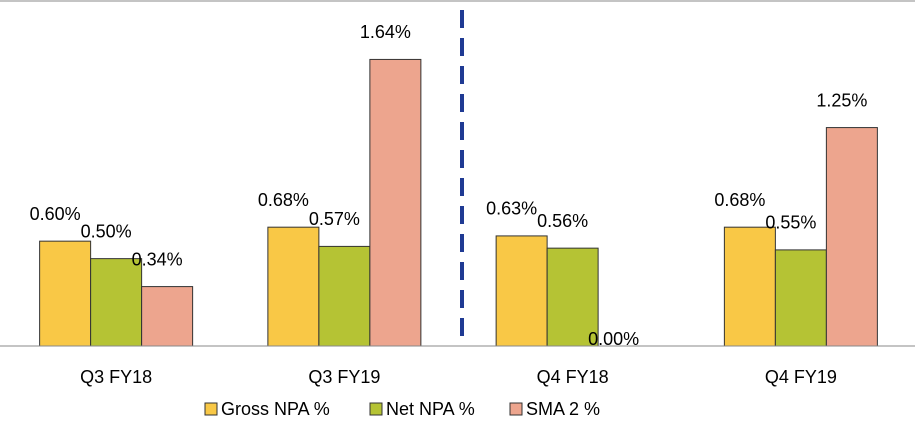  What do you see at coordinates (573, 377) in the screenshot?
I see `x-tick-label: Q4 FY18` at bounding box center [573, 377].